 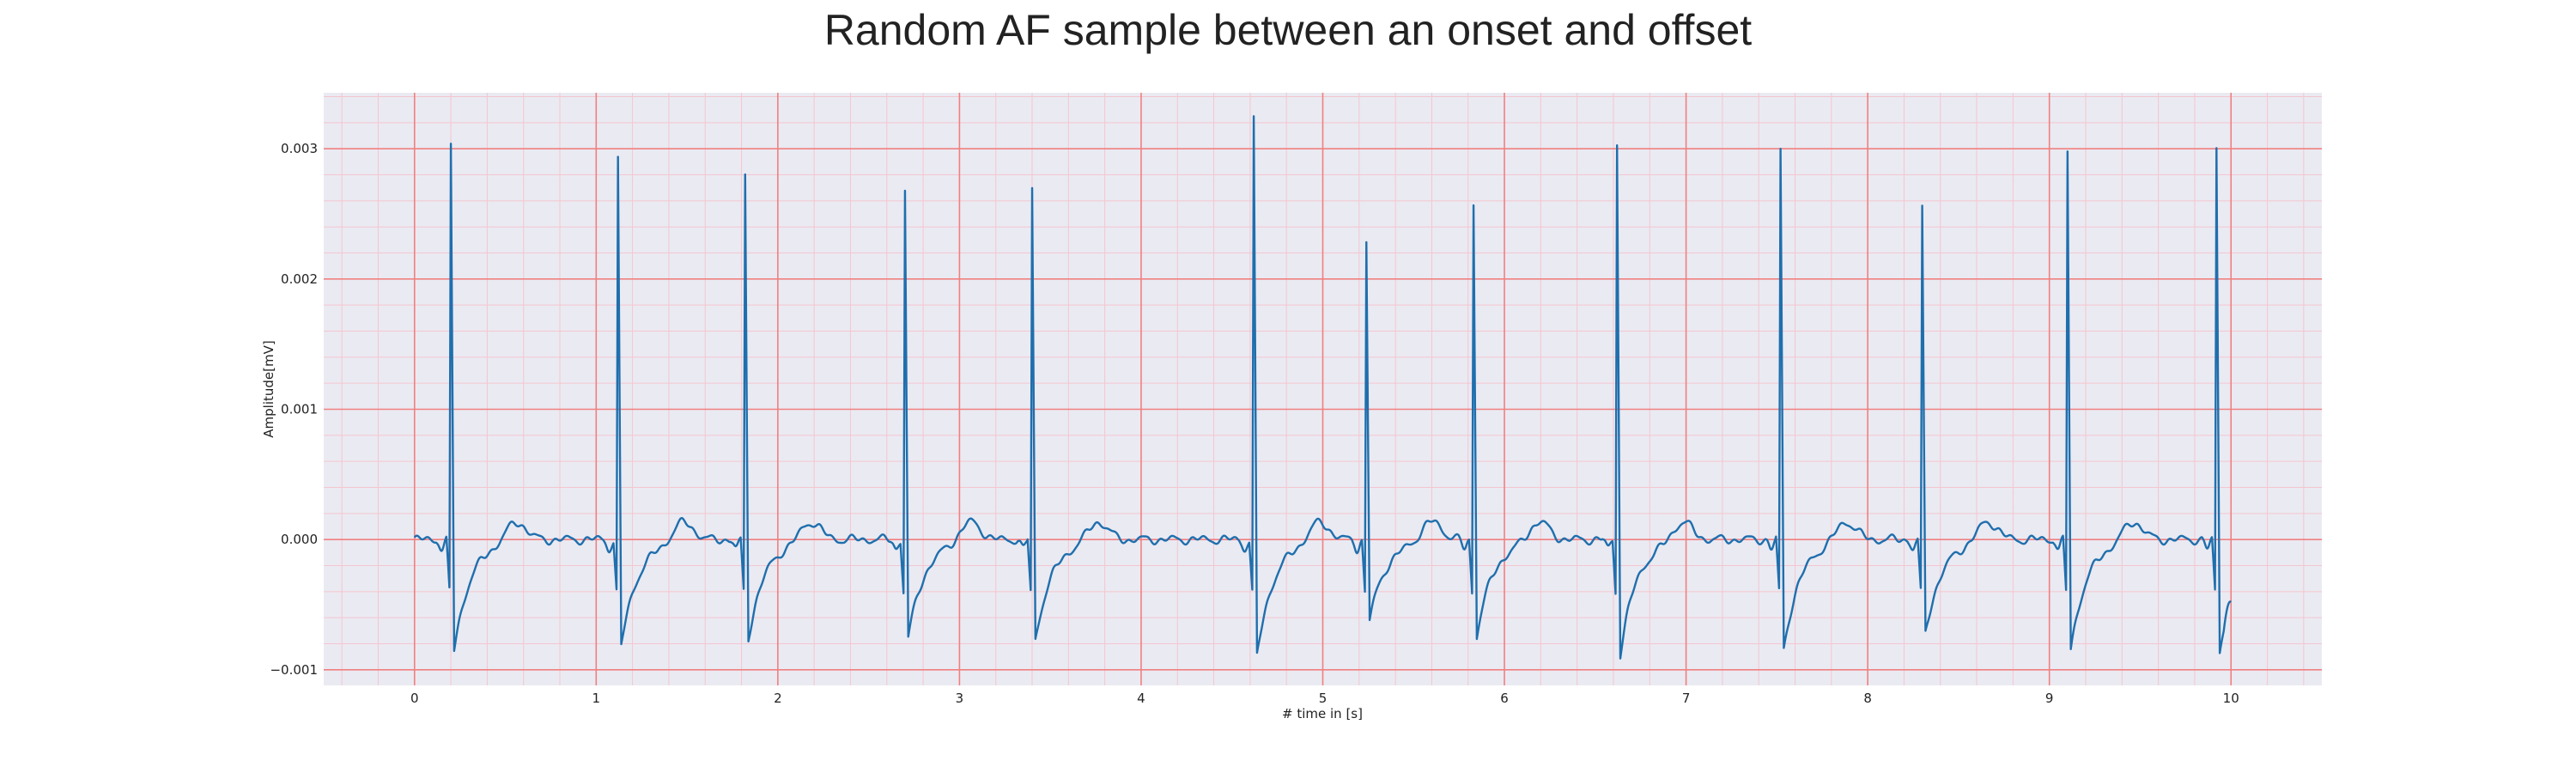 What do you see at coordinates (269, 388) in the screenshot?
I see `y-axis-label: Amplitude[mV]` at bounding box center [269, 388].